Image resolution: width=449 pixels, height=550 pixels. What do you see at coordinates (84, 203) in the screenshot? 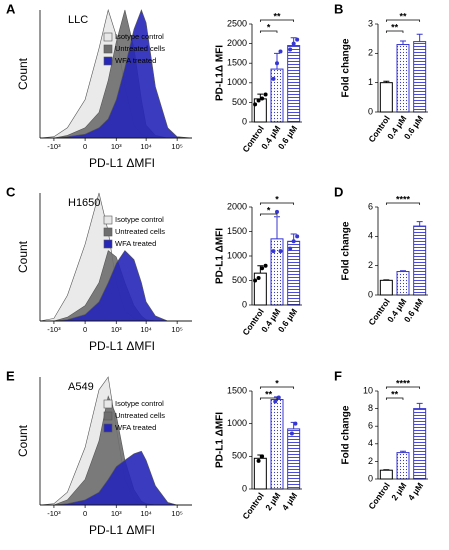
I see `cell-line-label: H1650` at bounding box center [84, 203].